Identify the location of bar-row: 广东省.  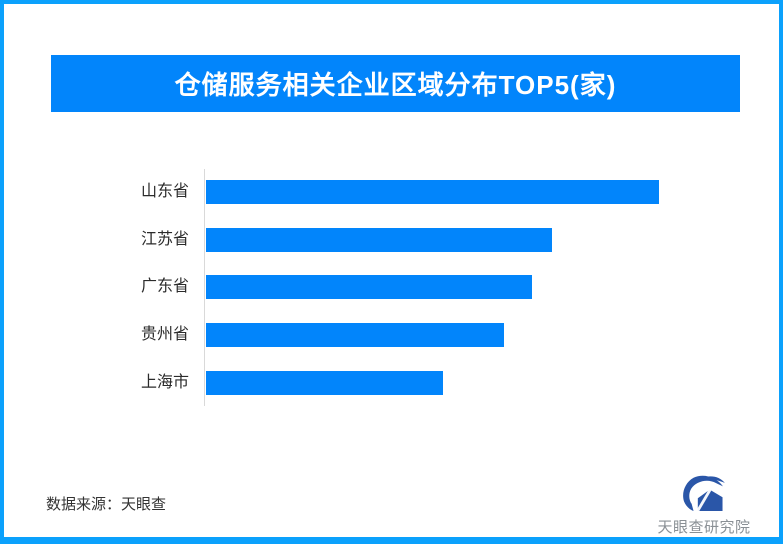
(391, 287).